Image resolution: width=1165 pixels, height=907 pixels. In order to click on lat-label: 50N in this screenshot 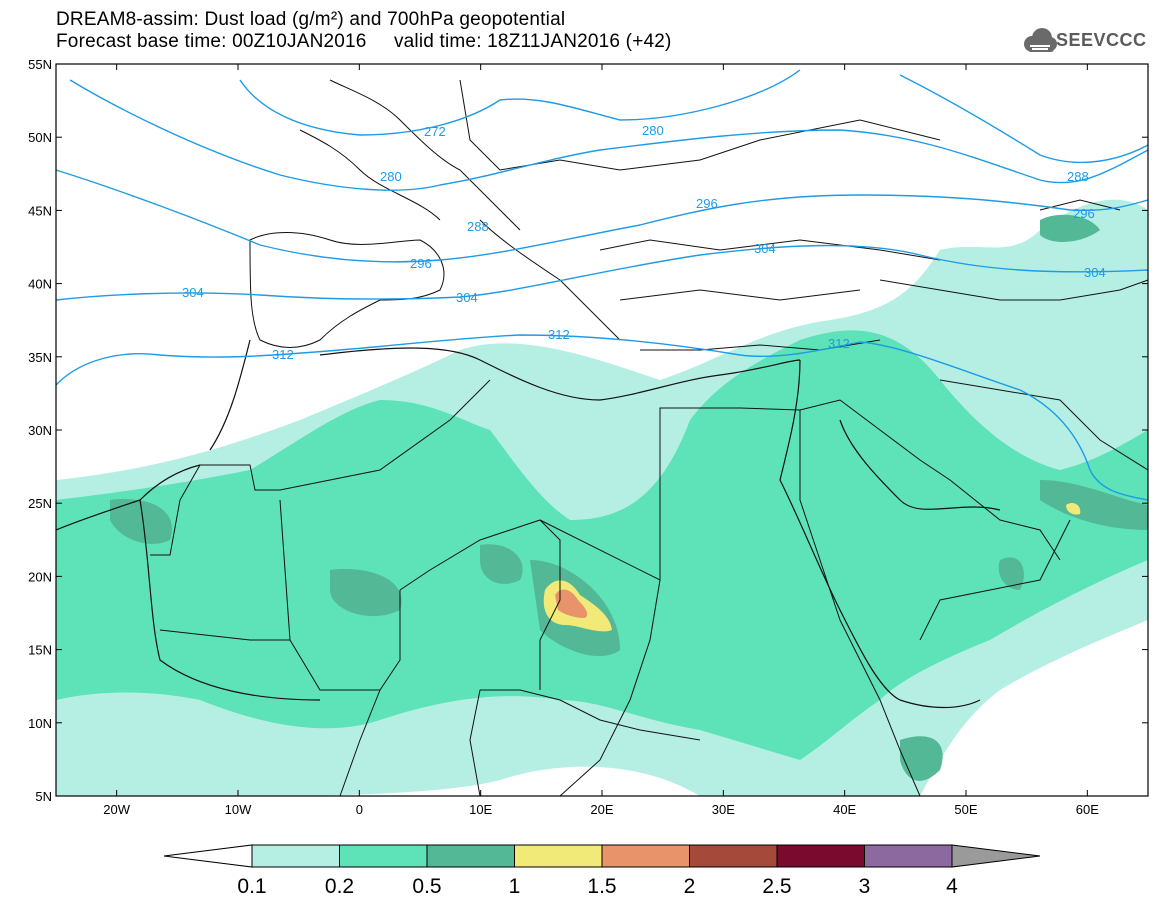, I will do `click(40, 137)`.